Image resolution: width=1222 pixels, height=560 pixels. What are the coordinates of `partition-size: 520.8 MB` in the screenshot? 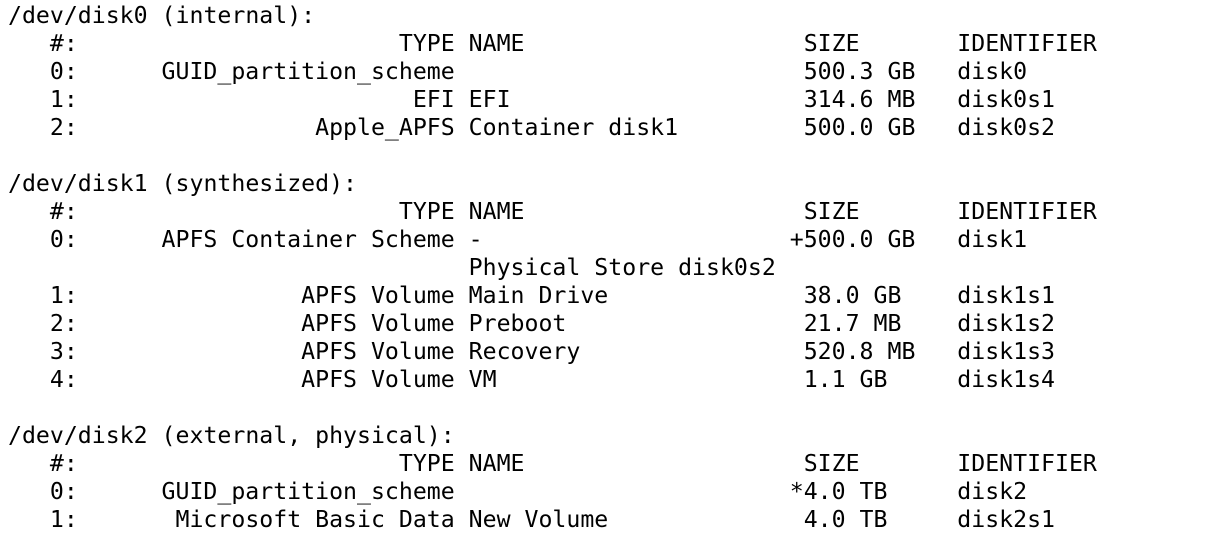 It's located at (859, 351).